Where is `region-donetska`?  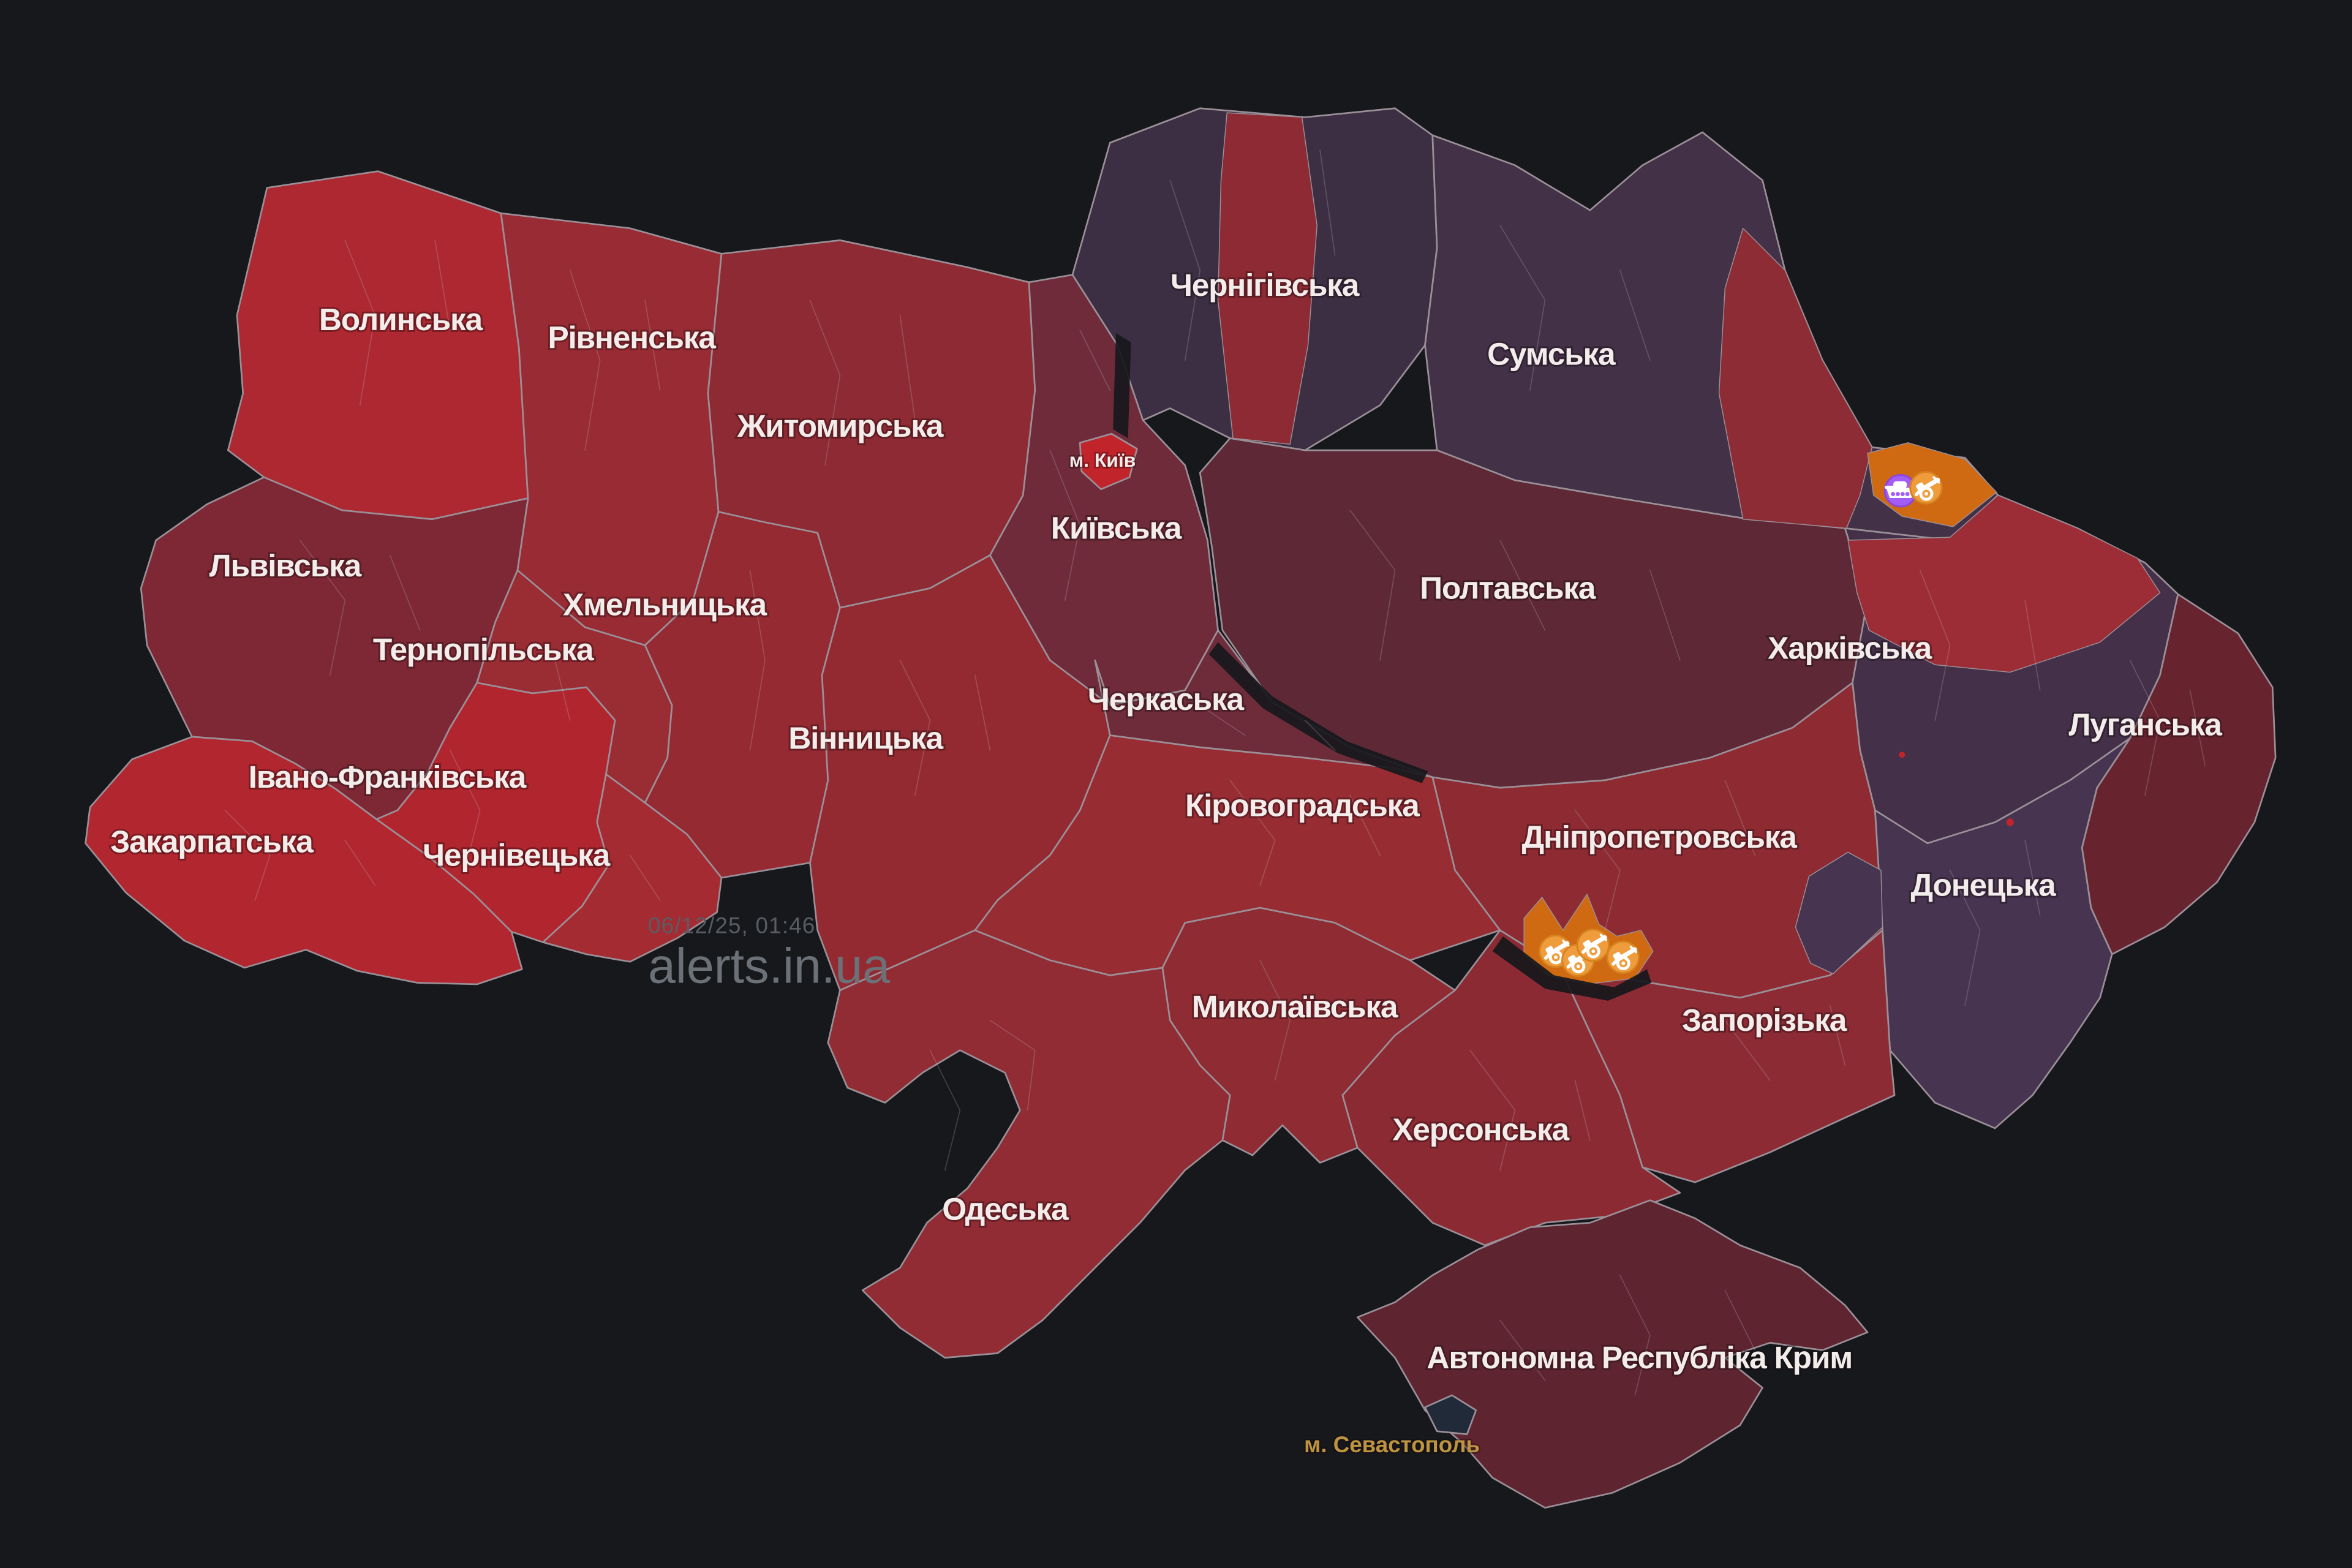 region-donetska is located at coordinates (2003, 933).